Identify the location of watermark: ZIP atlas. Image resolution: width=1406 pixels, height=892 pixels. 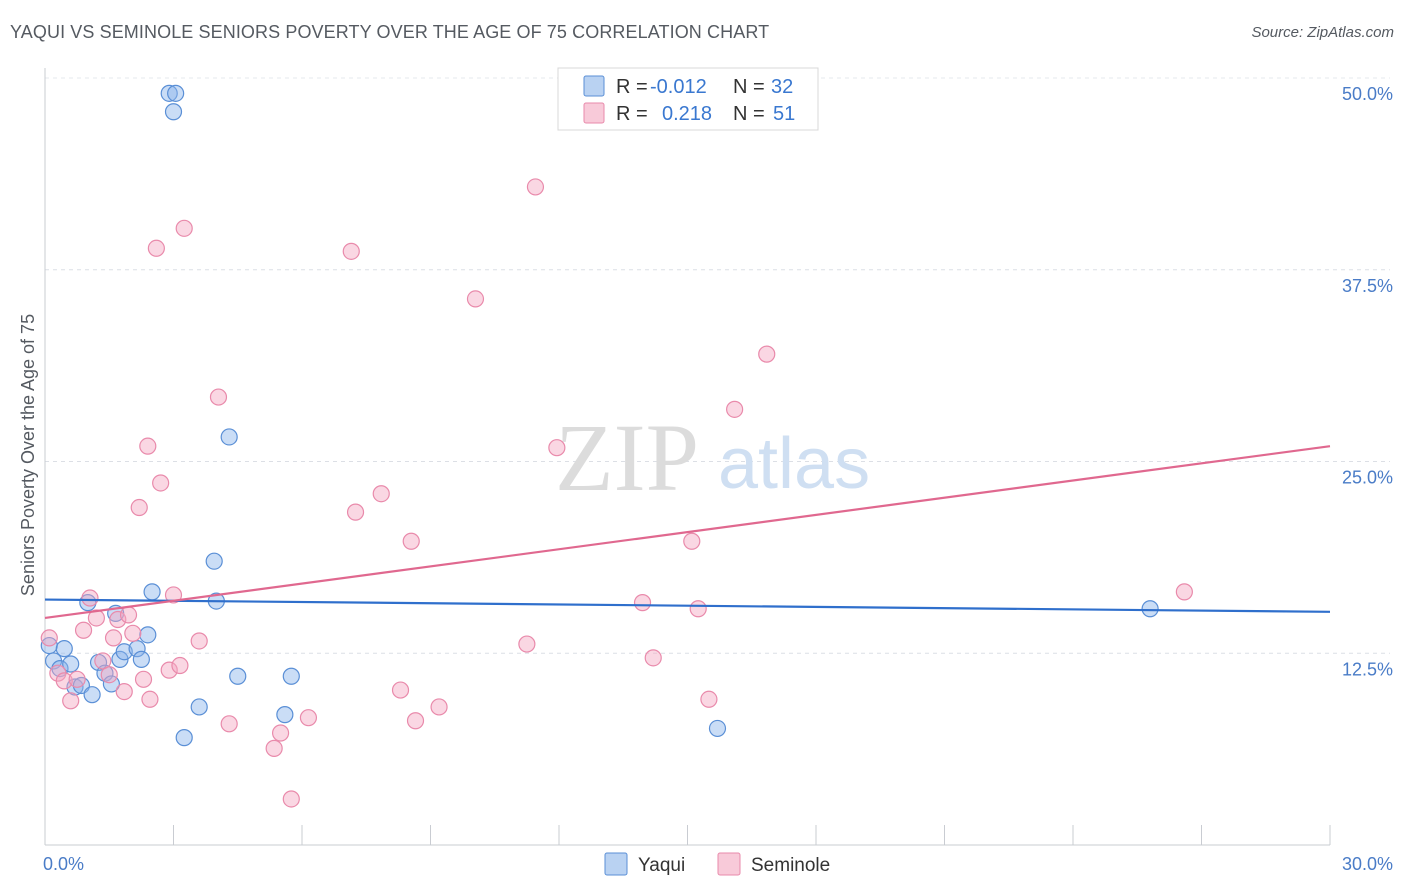
(712, 457).